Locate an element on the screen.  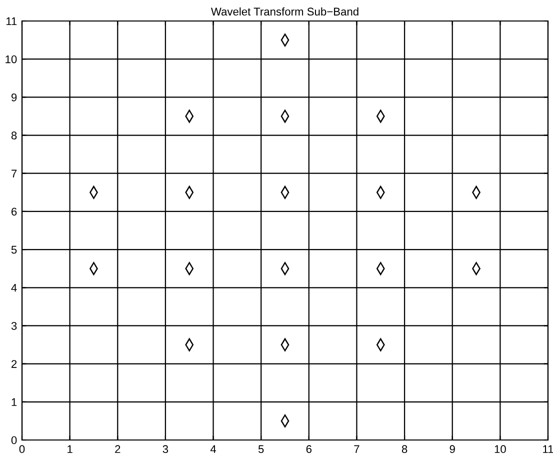
x-tick-label: 4 is located at coordinates (213, 449).